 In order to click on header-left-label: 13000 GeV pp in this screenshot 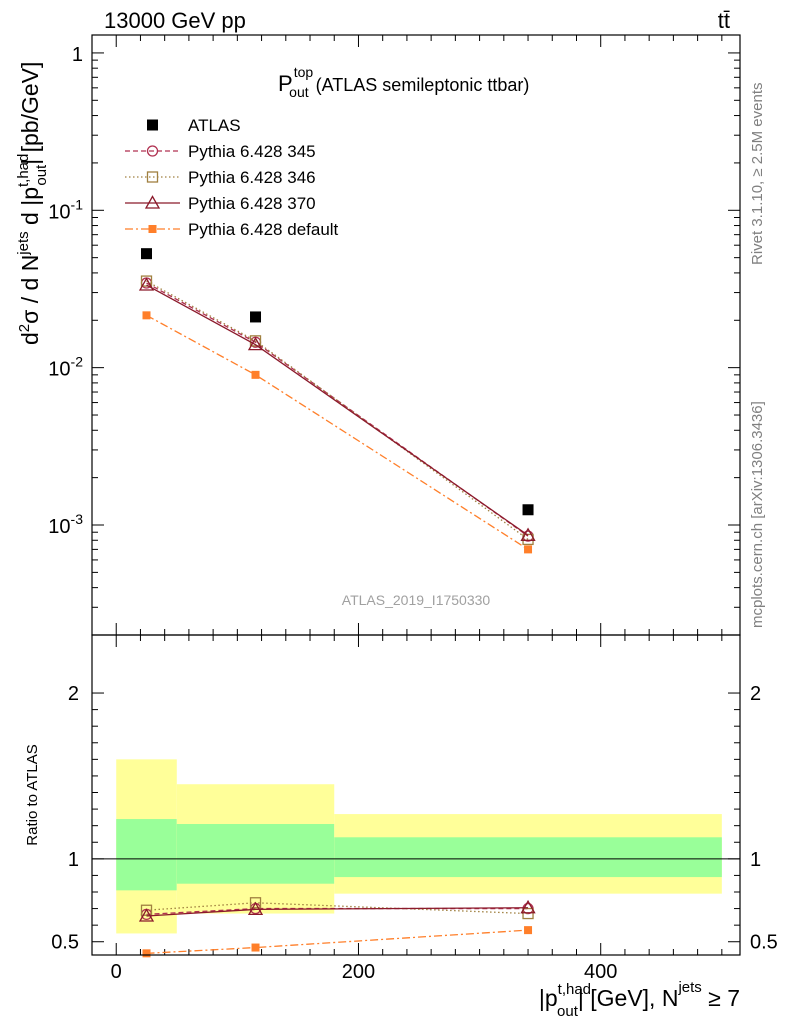, I will do `click(175, 20)`.